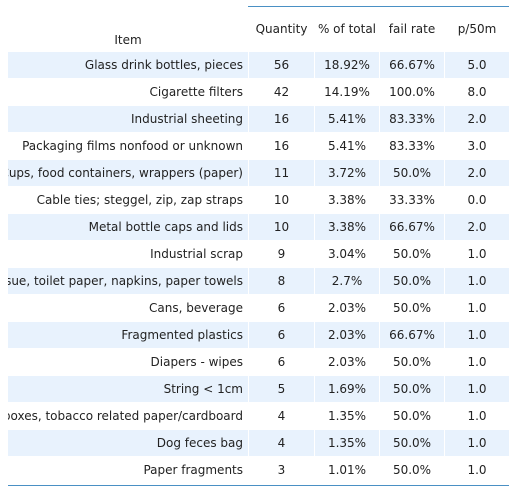 The image size is (516, 492). What do you see at coordinates (281, 29) in the screenshot?
I see `header-quantity: Quantity` at bounding box center [281, 29].